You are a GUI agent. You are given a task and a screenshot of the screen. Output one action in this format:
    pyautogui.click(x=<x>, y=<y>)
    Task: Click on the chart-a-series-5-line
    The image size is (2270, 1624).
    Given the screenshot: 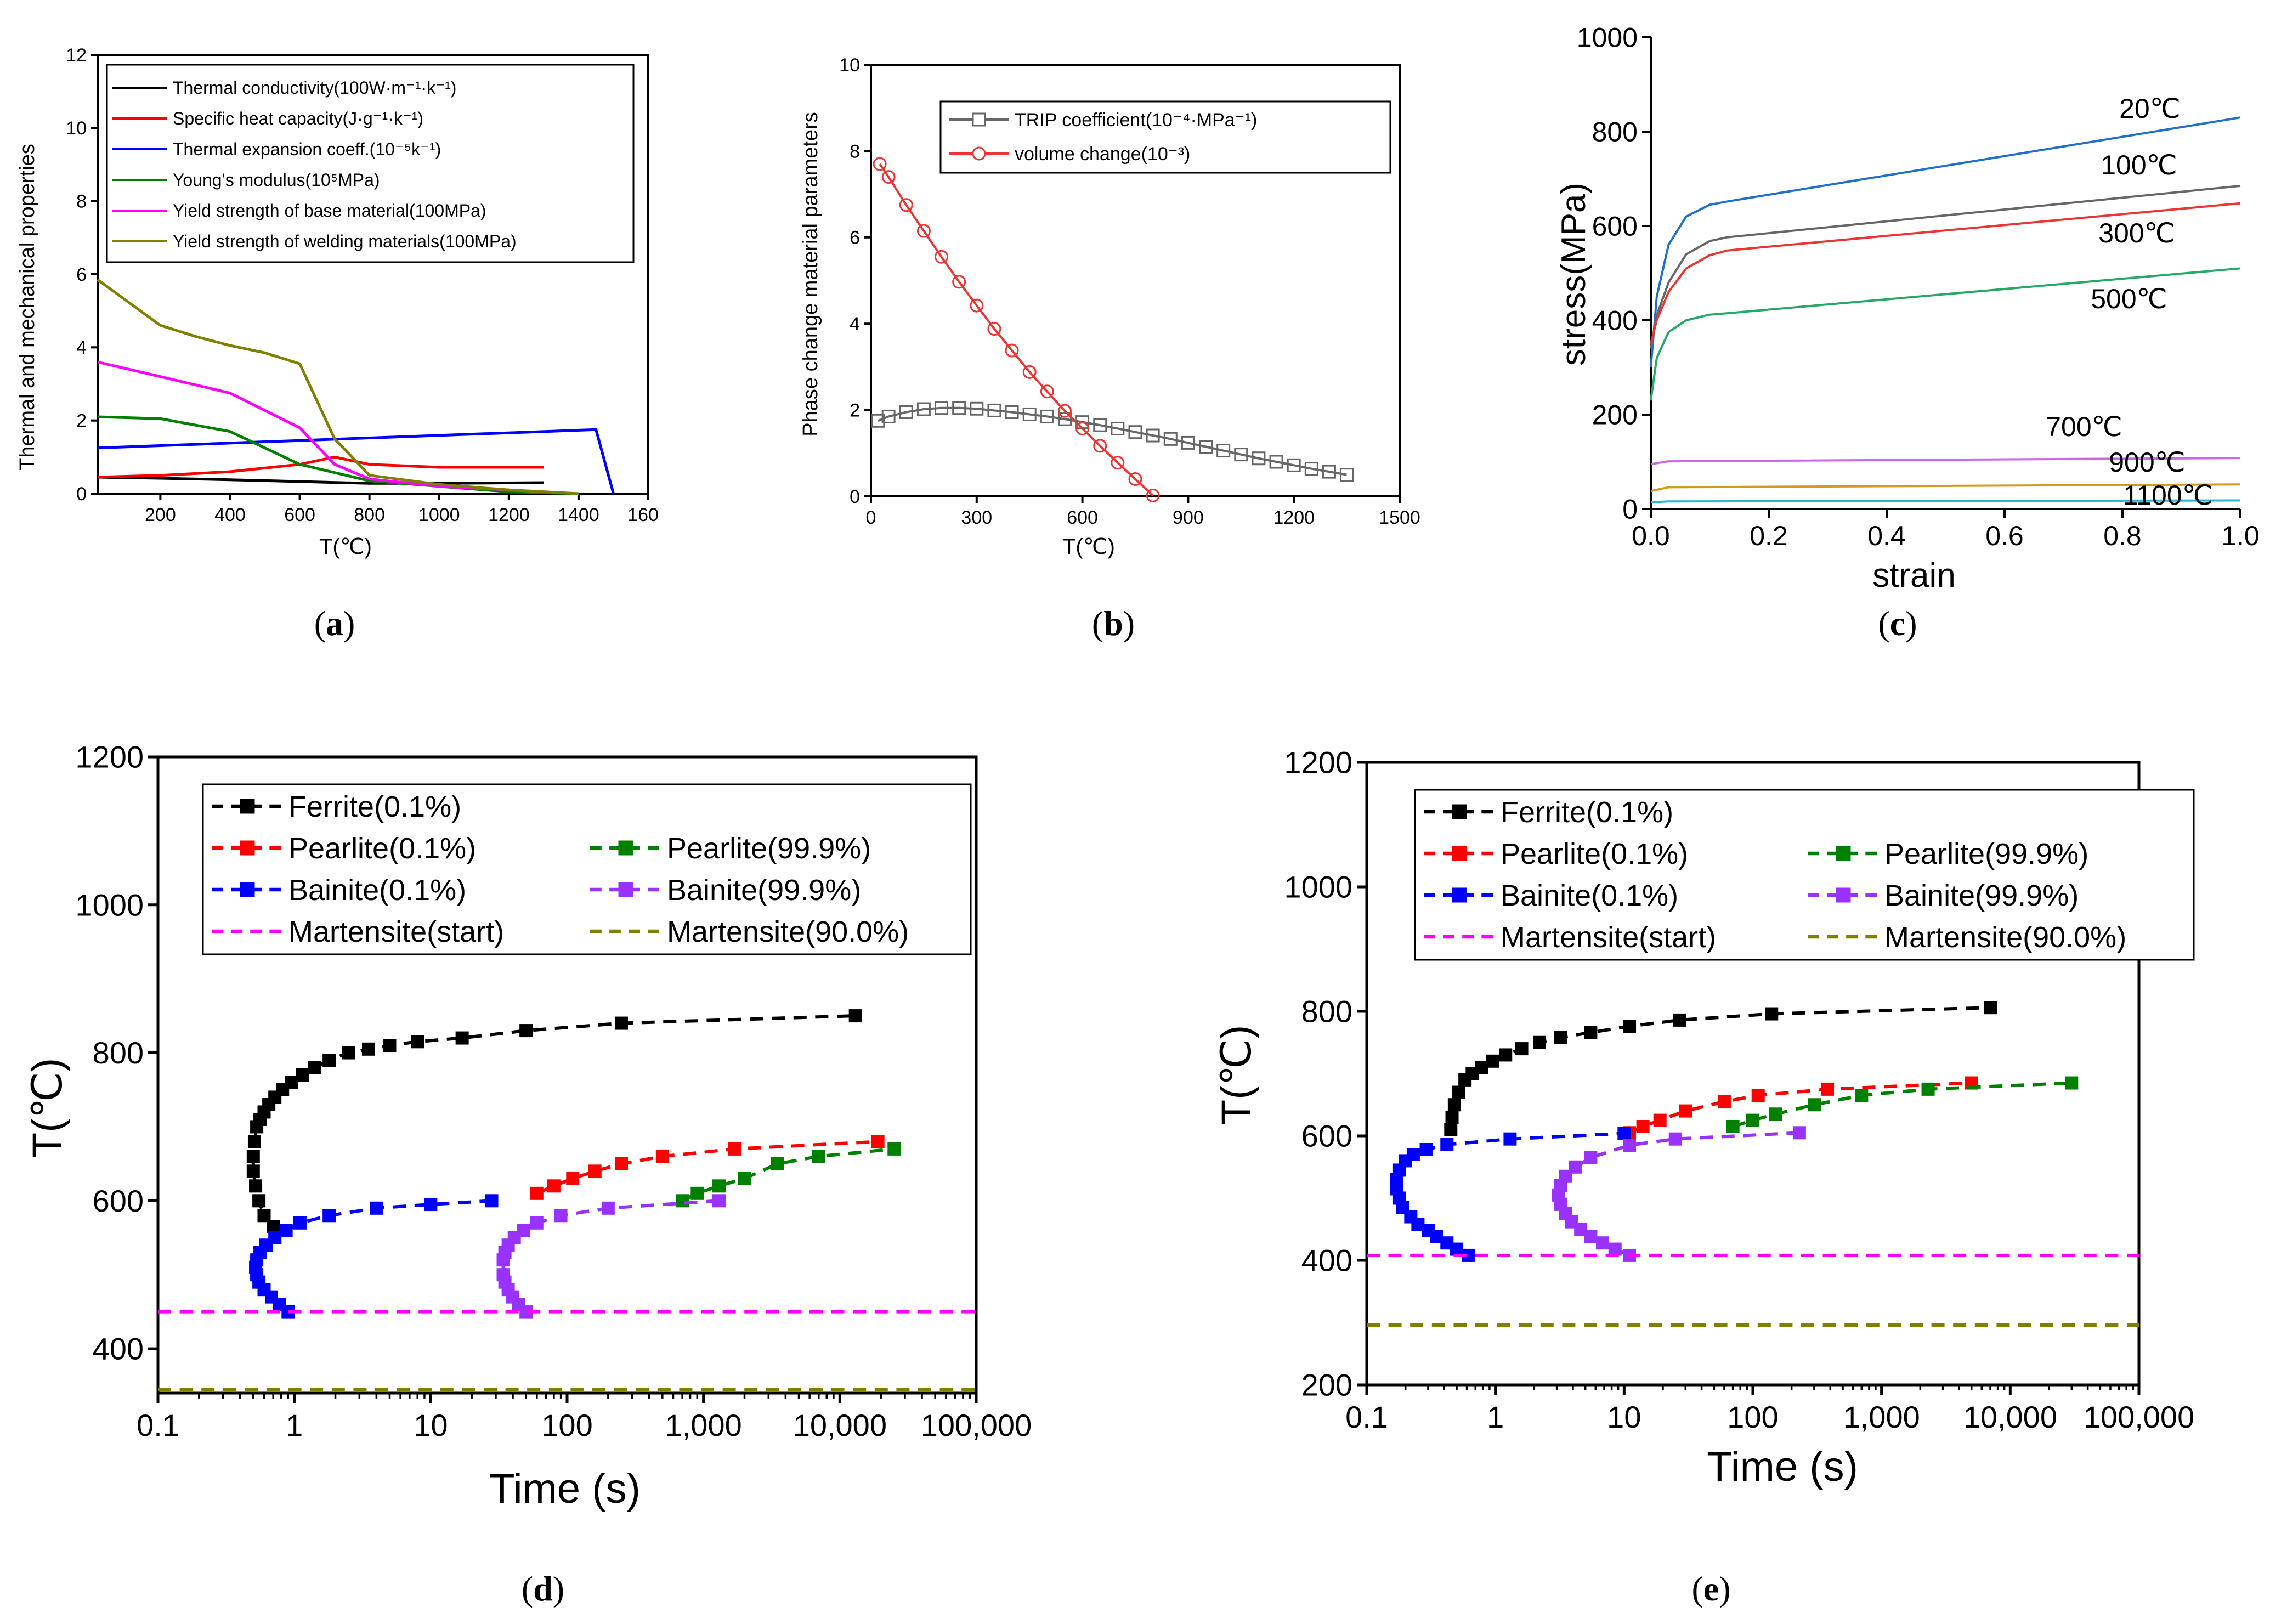 What is the action you would take?
    pyautogui.click(x=338, y=387)
    